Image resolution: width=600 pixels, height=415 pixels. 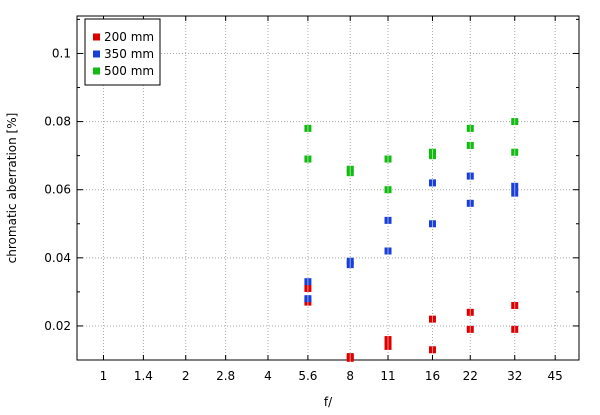 What do you see at coordinates (57, 258) in the screenshot?
I see `y-tick-label: 0.04` at bounding box center [57, 258].